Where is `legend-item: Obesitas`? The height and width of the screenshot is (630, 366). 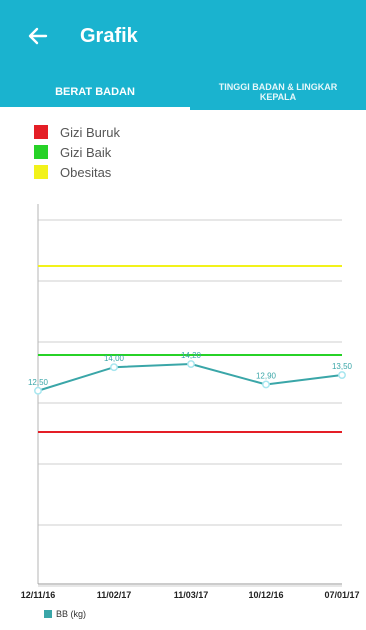 legend-item: Obesitas is located at coordinates (77, 172).